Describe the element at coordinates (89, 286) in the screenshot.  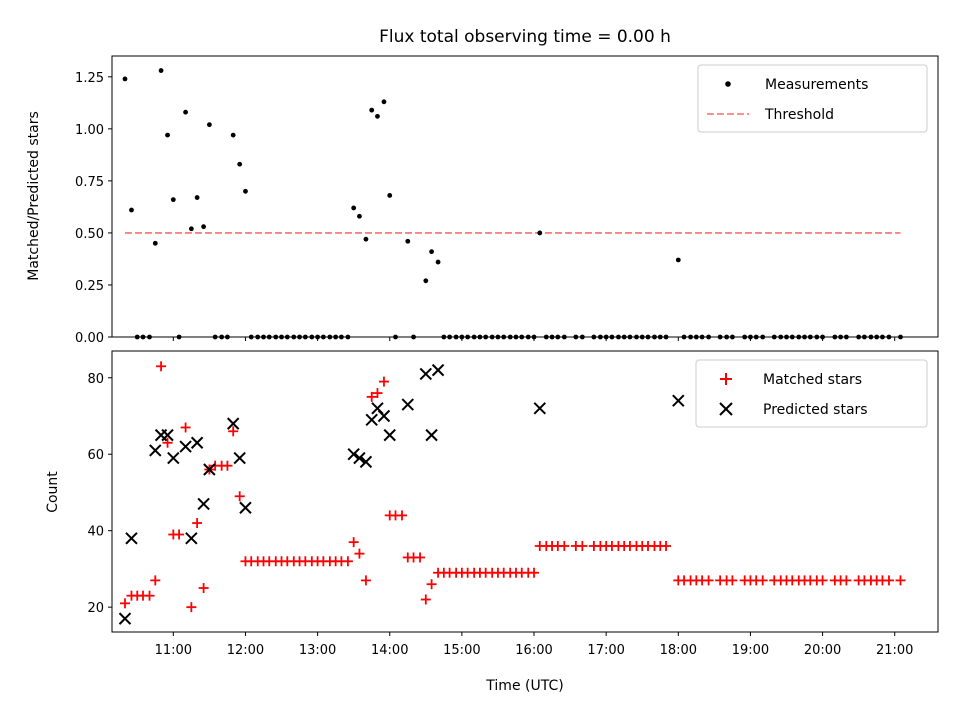
I see `top-y-tick-label: 0.25` at that location.